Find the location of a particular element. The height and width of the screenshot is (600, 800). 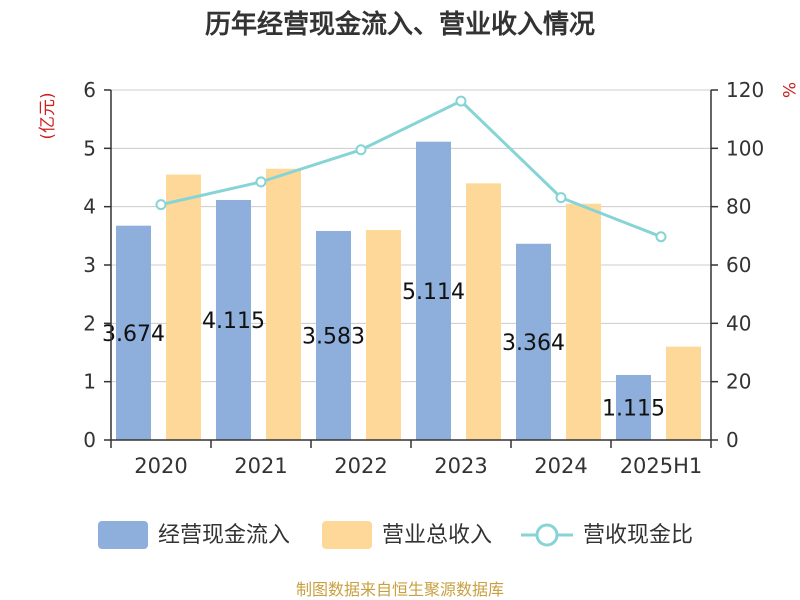

right-tick-label: 40 is located at coordinates (738, 323).